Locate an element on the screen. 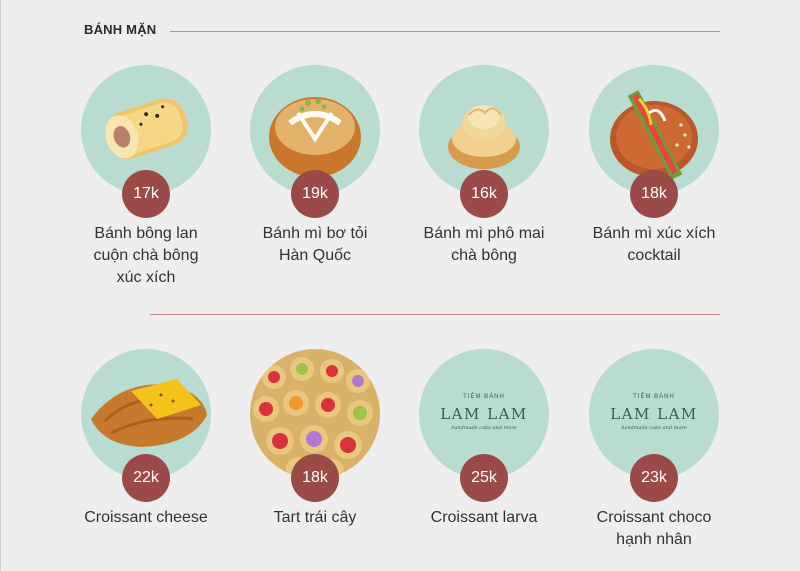  product-name: Bánh mì xúc xích cocktail is located at coordinates (654, 244).